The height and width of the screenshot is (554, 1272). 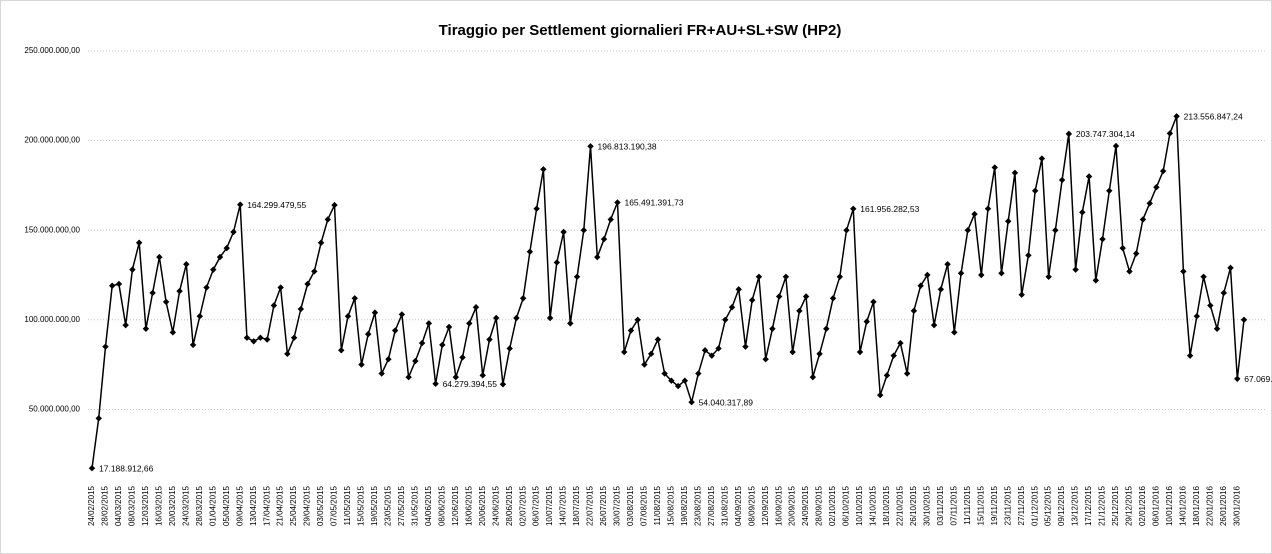 I want to click on x-tick-label: 02/07/2015, so click(x=522, y=505).